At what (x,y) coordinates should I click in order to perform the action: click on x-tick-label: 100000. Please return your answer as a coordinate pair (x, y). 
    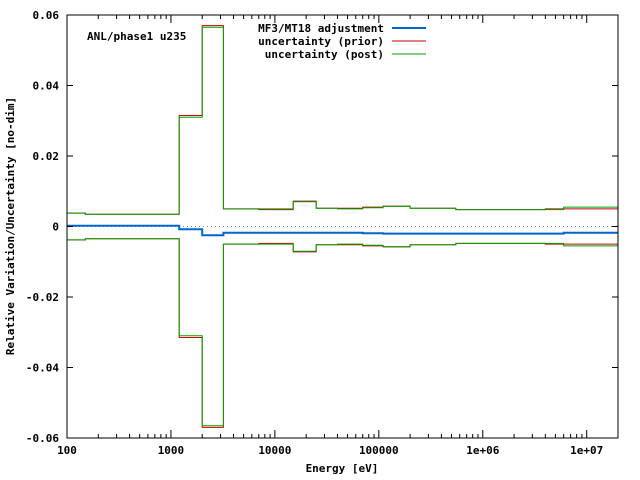
    Looking at the image, I should click on (379, 450).